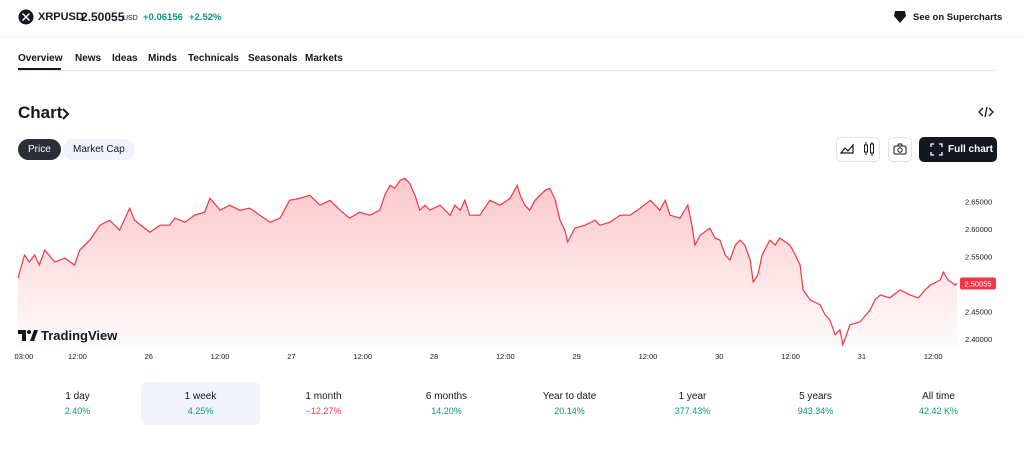 Image resolution: width=1024 pixels, height=451 pixels. I want to click on period-label: All time, so click(938, 396).